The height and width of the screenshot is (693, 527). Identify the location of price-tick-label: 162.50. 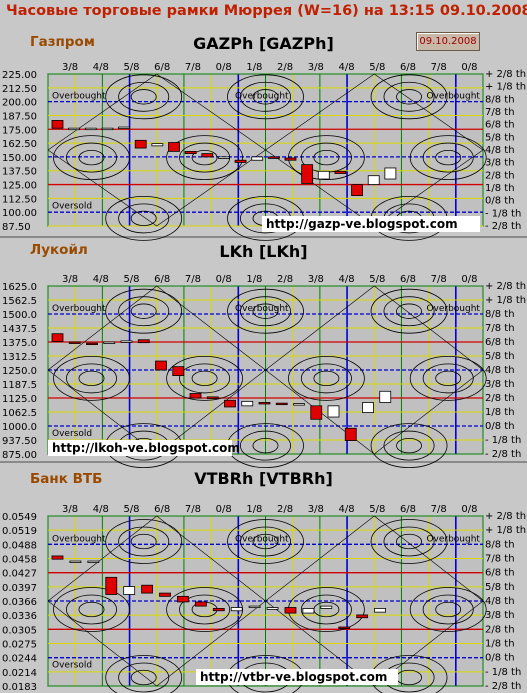
(19, 144).